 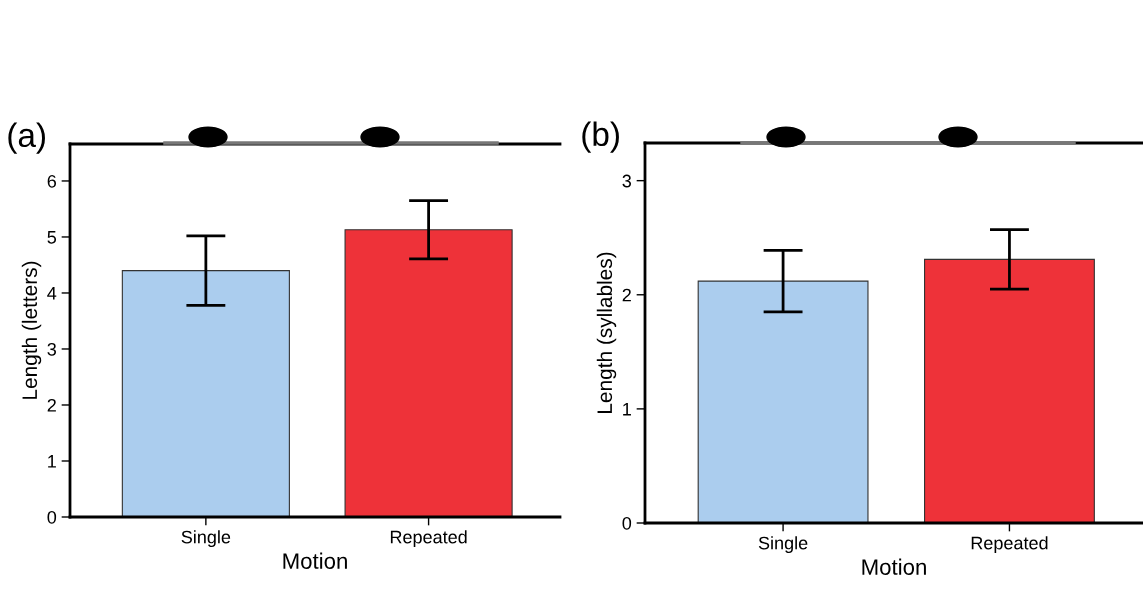 What do you see at coordinates (606, 332) in the screenshot?
I see `y-axis-title: Length (syllables)` at bounding box center [606, 332].